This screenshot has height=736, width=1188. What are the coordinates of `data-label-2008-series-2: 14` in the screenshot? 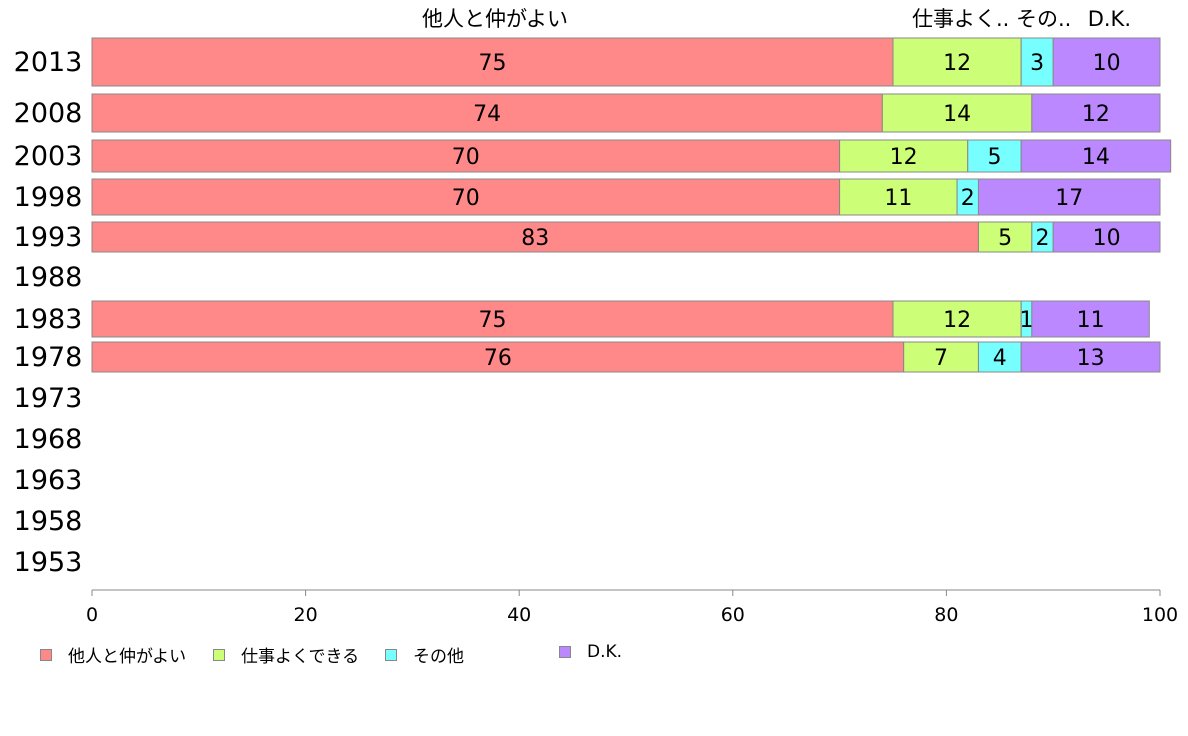 It's located at (957, 114).